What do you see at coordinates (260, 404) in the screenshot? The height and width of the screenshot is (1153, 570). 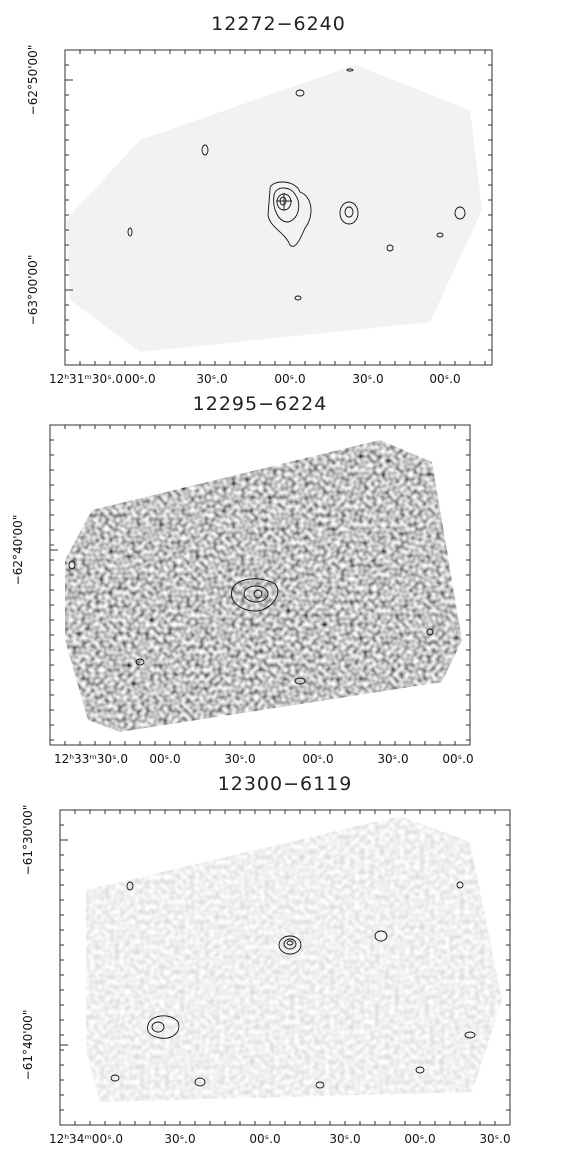 I see `panel-title: 12295−6224` at bounding box center [260, 404].